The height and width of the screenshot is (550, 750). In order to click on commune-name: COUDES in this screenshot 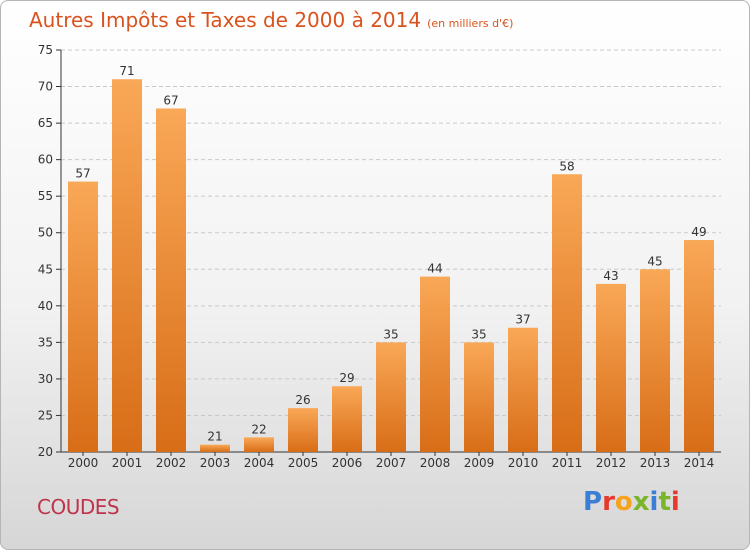, I will do `click(78, 507)`.